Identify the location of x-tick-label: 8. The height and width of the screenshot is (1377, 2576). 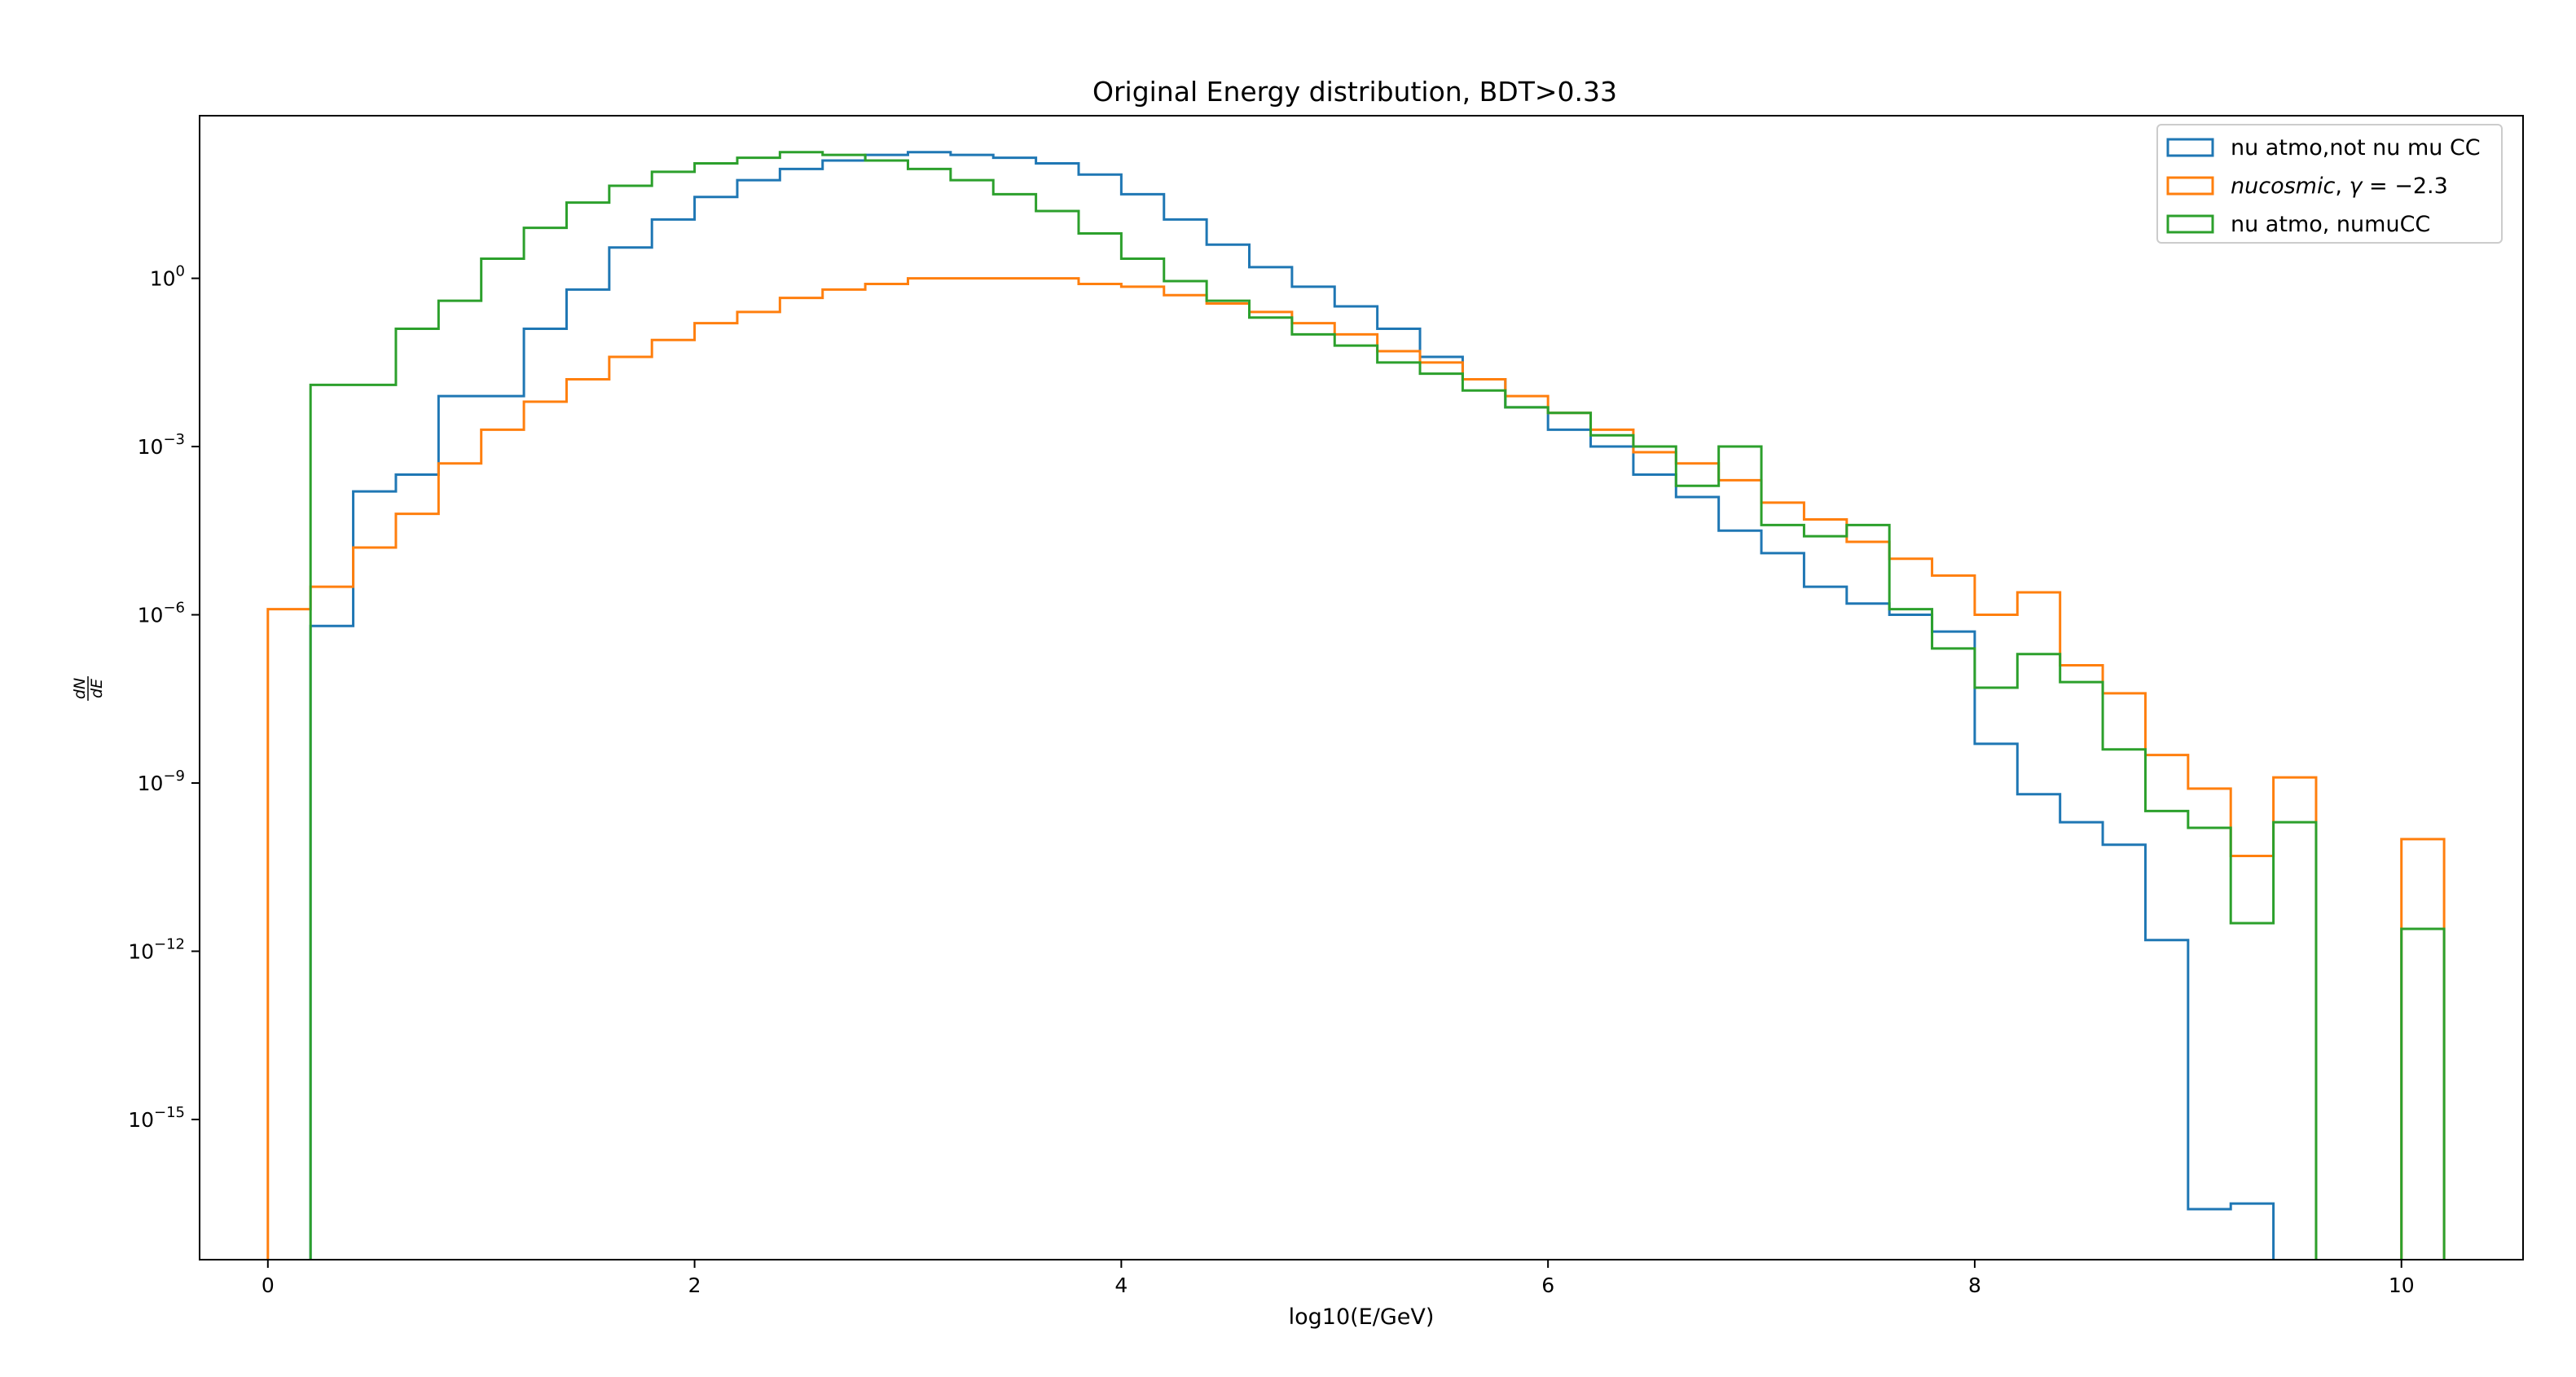
(1974, 1286).